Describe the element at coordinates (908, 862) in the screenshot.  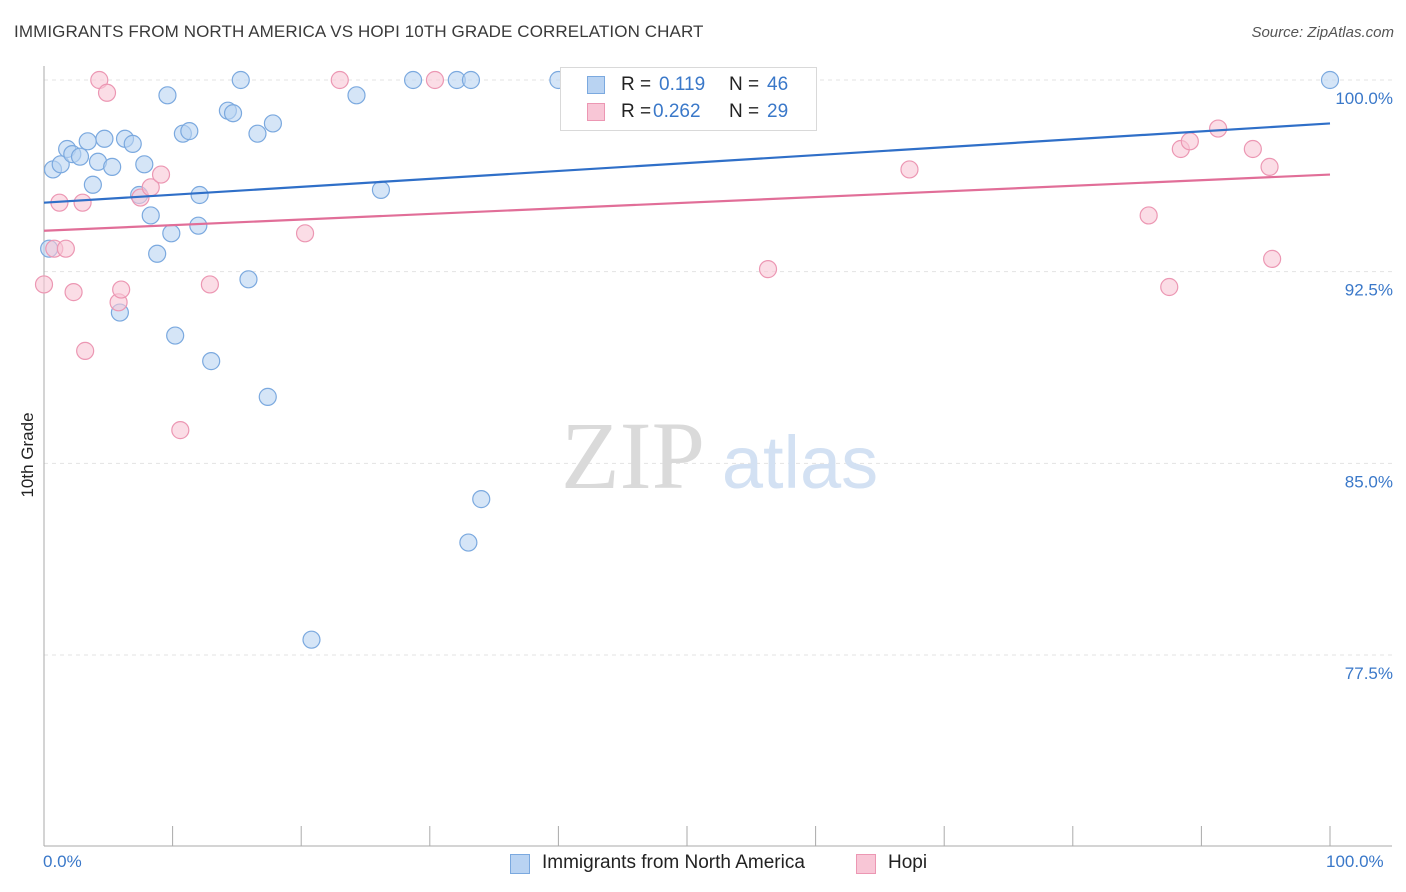
I see `legend-label: Hopi` at that location.